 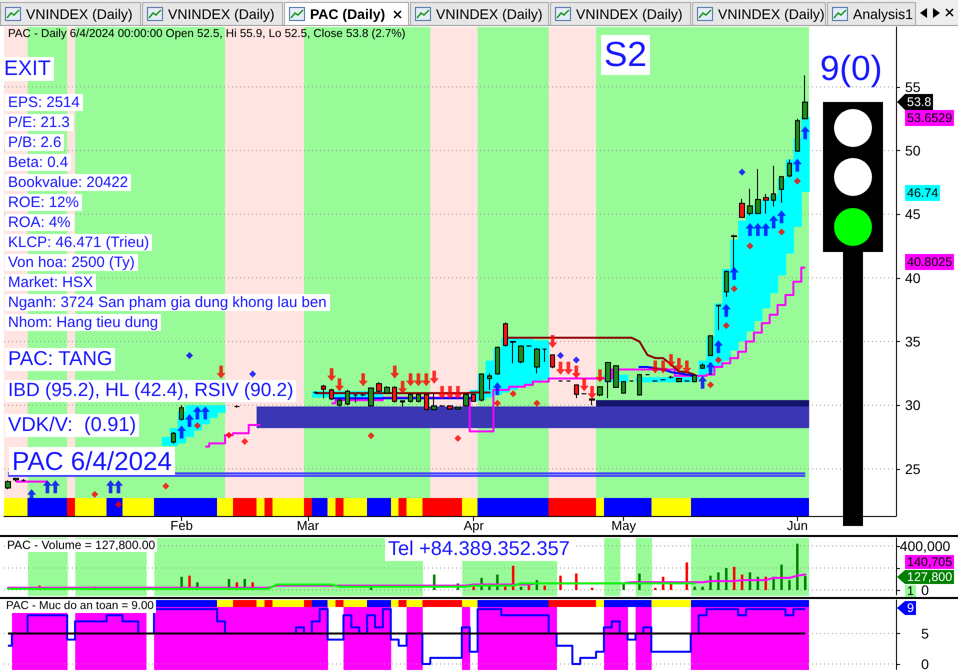 I want to click on annotation: PAC: TANG, so click(x=60, y=359).